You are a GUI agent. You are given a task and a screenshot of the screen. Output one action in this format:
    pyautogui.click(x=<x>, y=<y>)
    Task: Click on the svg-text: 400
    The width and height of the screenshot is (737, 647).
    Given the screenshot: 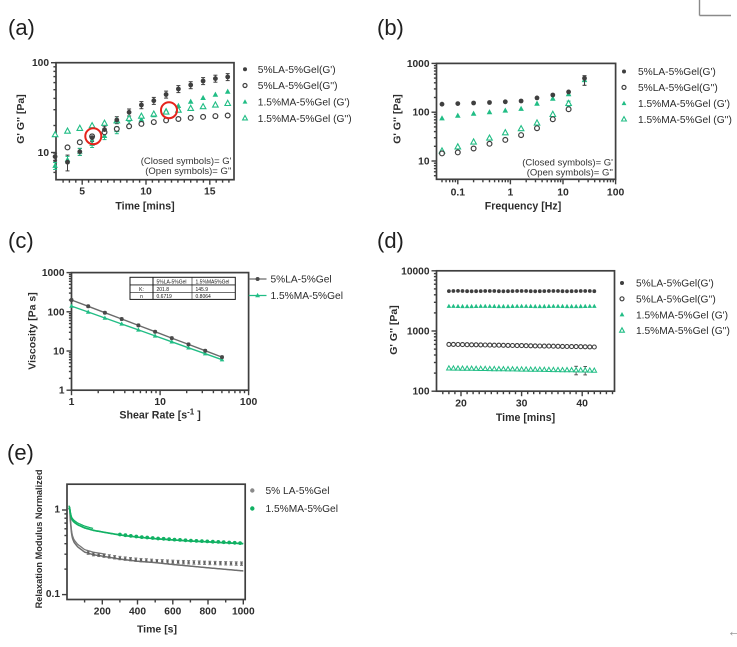 What is the action you would take?
    pyautogui.click(x=137, y=612)
    